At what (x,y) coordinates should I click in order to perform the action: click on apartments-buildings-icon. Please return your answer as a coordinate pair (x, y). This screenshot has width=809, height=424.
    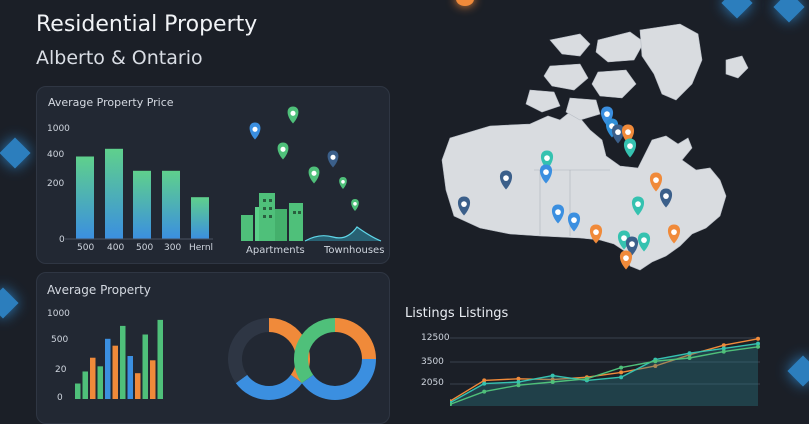
    Looking at the image, I should click on (272, 217).